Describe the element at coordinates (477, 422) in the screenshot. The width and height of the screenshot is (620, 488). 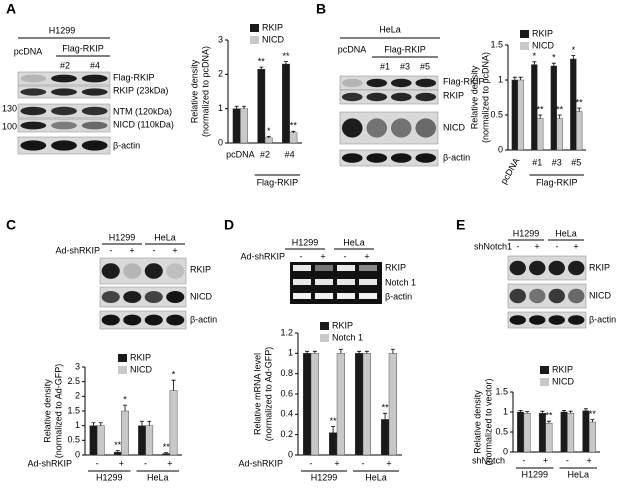
I see `y-axis-label: Relative density` at that location.